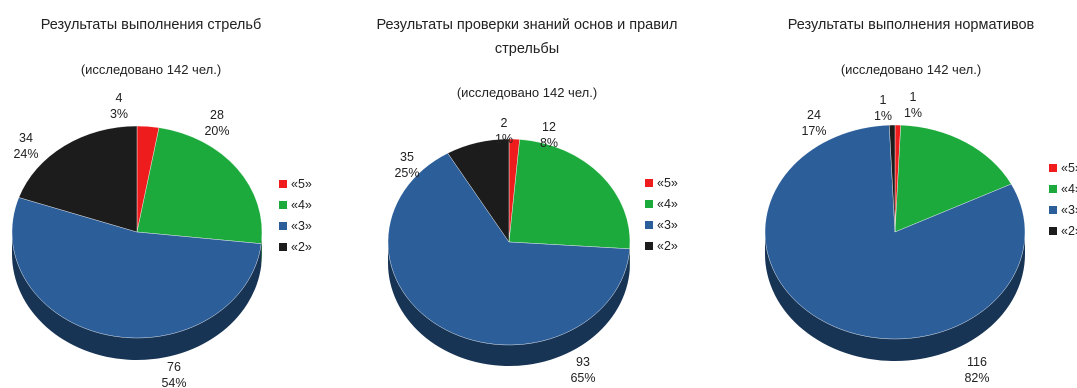 The image size is (1077, 388). I want to click on chart-title: Результаты выполнения нормативов, so click(911, 25).